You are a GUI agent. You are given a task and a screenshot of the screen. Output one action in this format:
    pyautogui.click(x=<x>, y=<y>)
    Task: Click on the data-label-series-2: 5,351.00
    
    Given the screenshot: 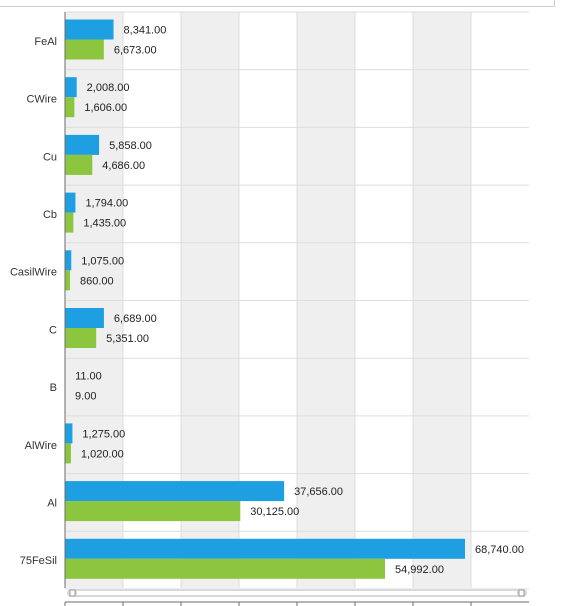 What is the action you would take?
    pyautogui.click(x=127, y=339)
    